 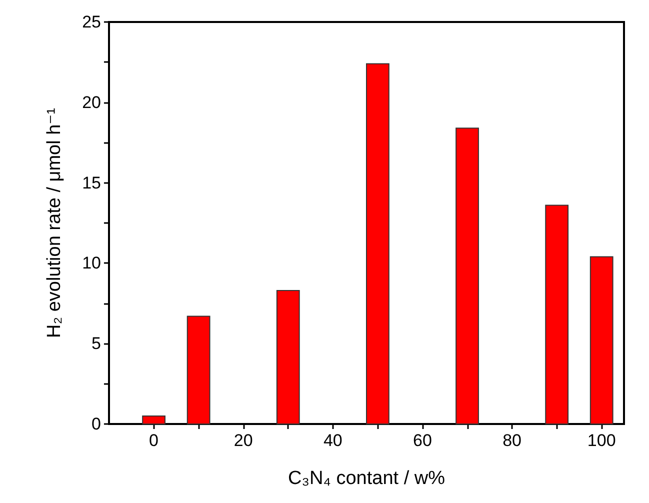 I want to click on y-tick-label: 20, so click(x=91, y=102).